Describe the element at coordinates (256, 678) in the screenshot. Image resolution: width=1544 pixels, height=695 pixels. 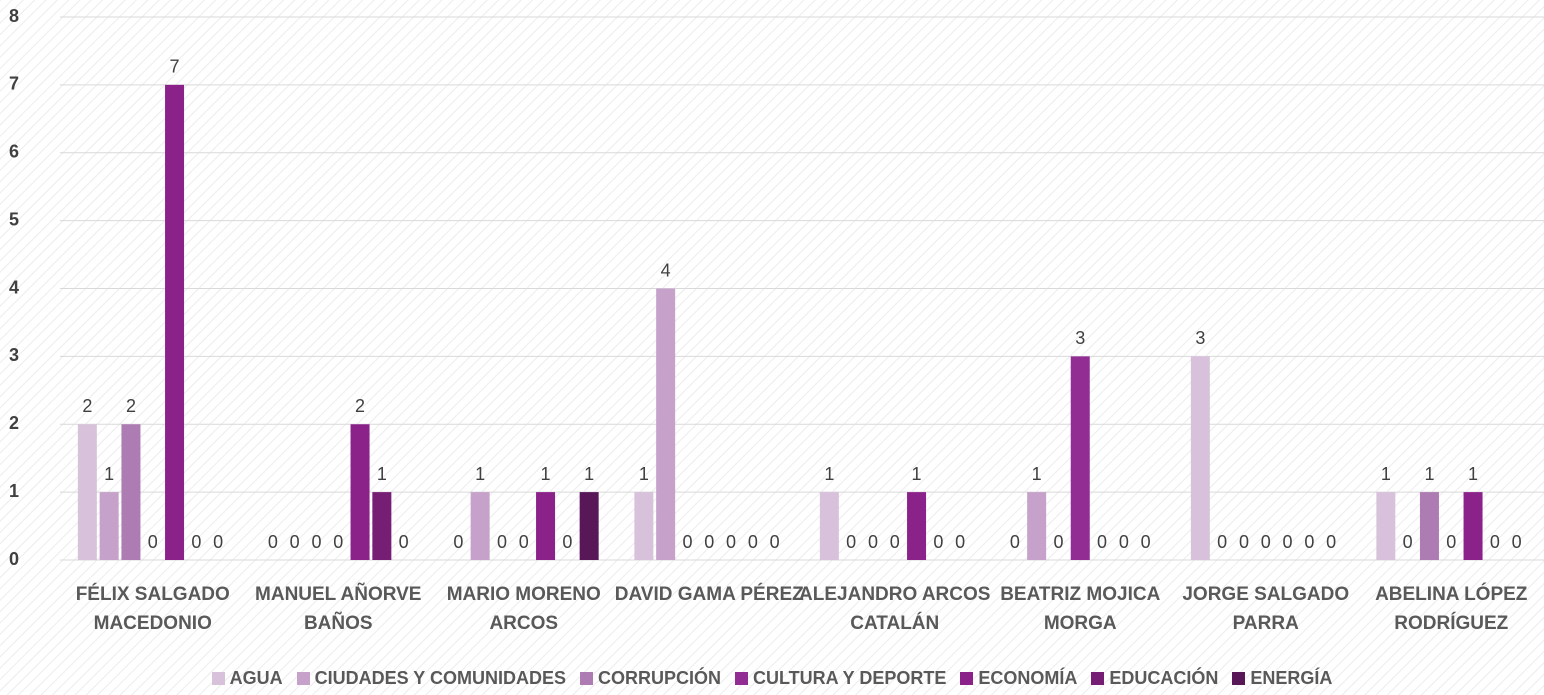
I see `legend-label: AGUA` at that location.